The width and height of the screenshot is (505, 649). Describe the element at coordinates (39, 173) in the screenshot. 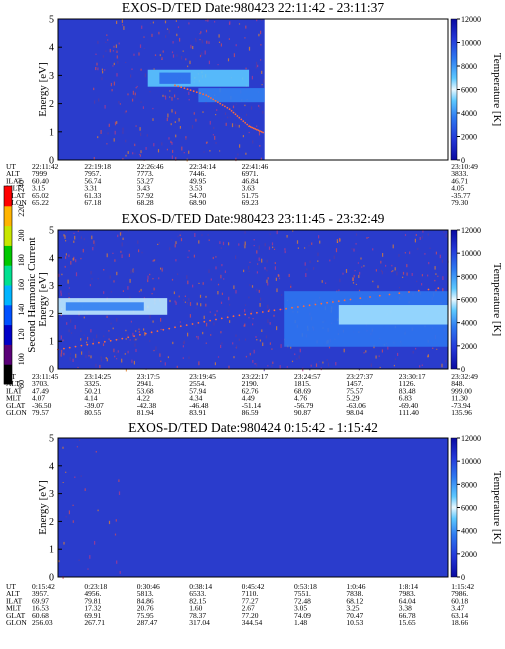

I see `panel1-orbit-value: 7999` at that location.